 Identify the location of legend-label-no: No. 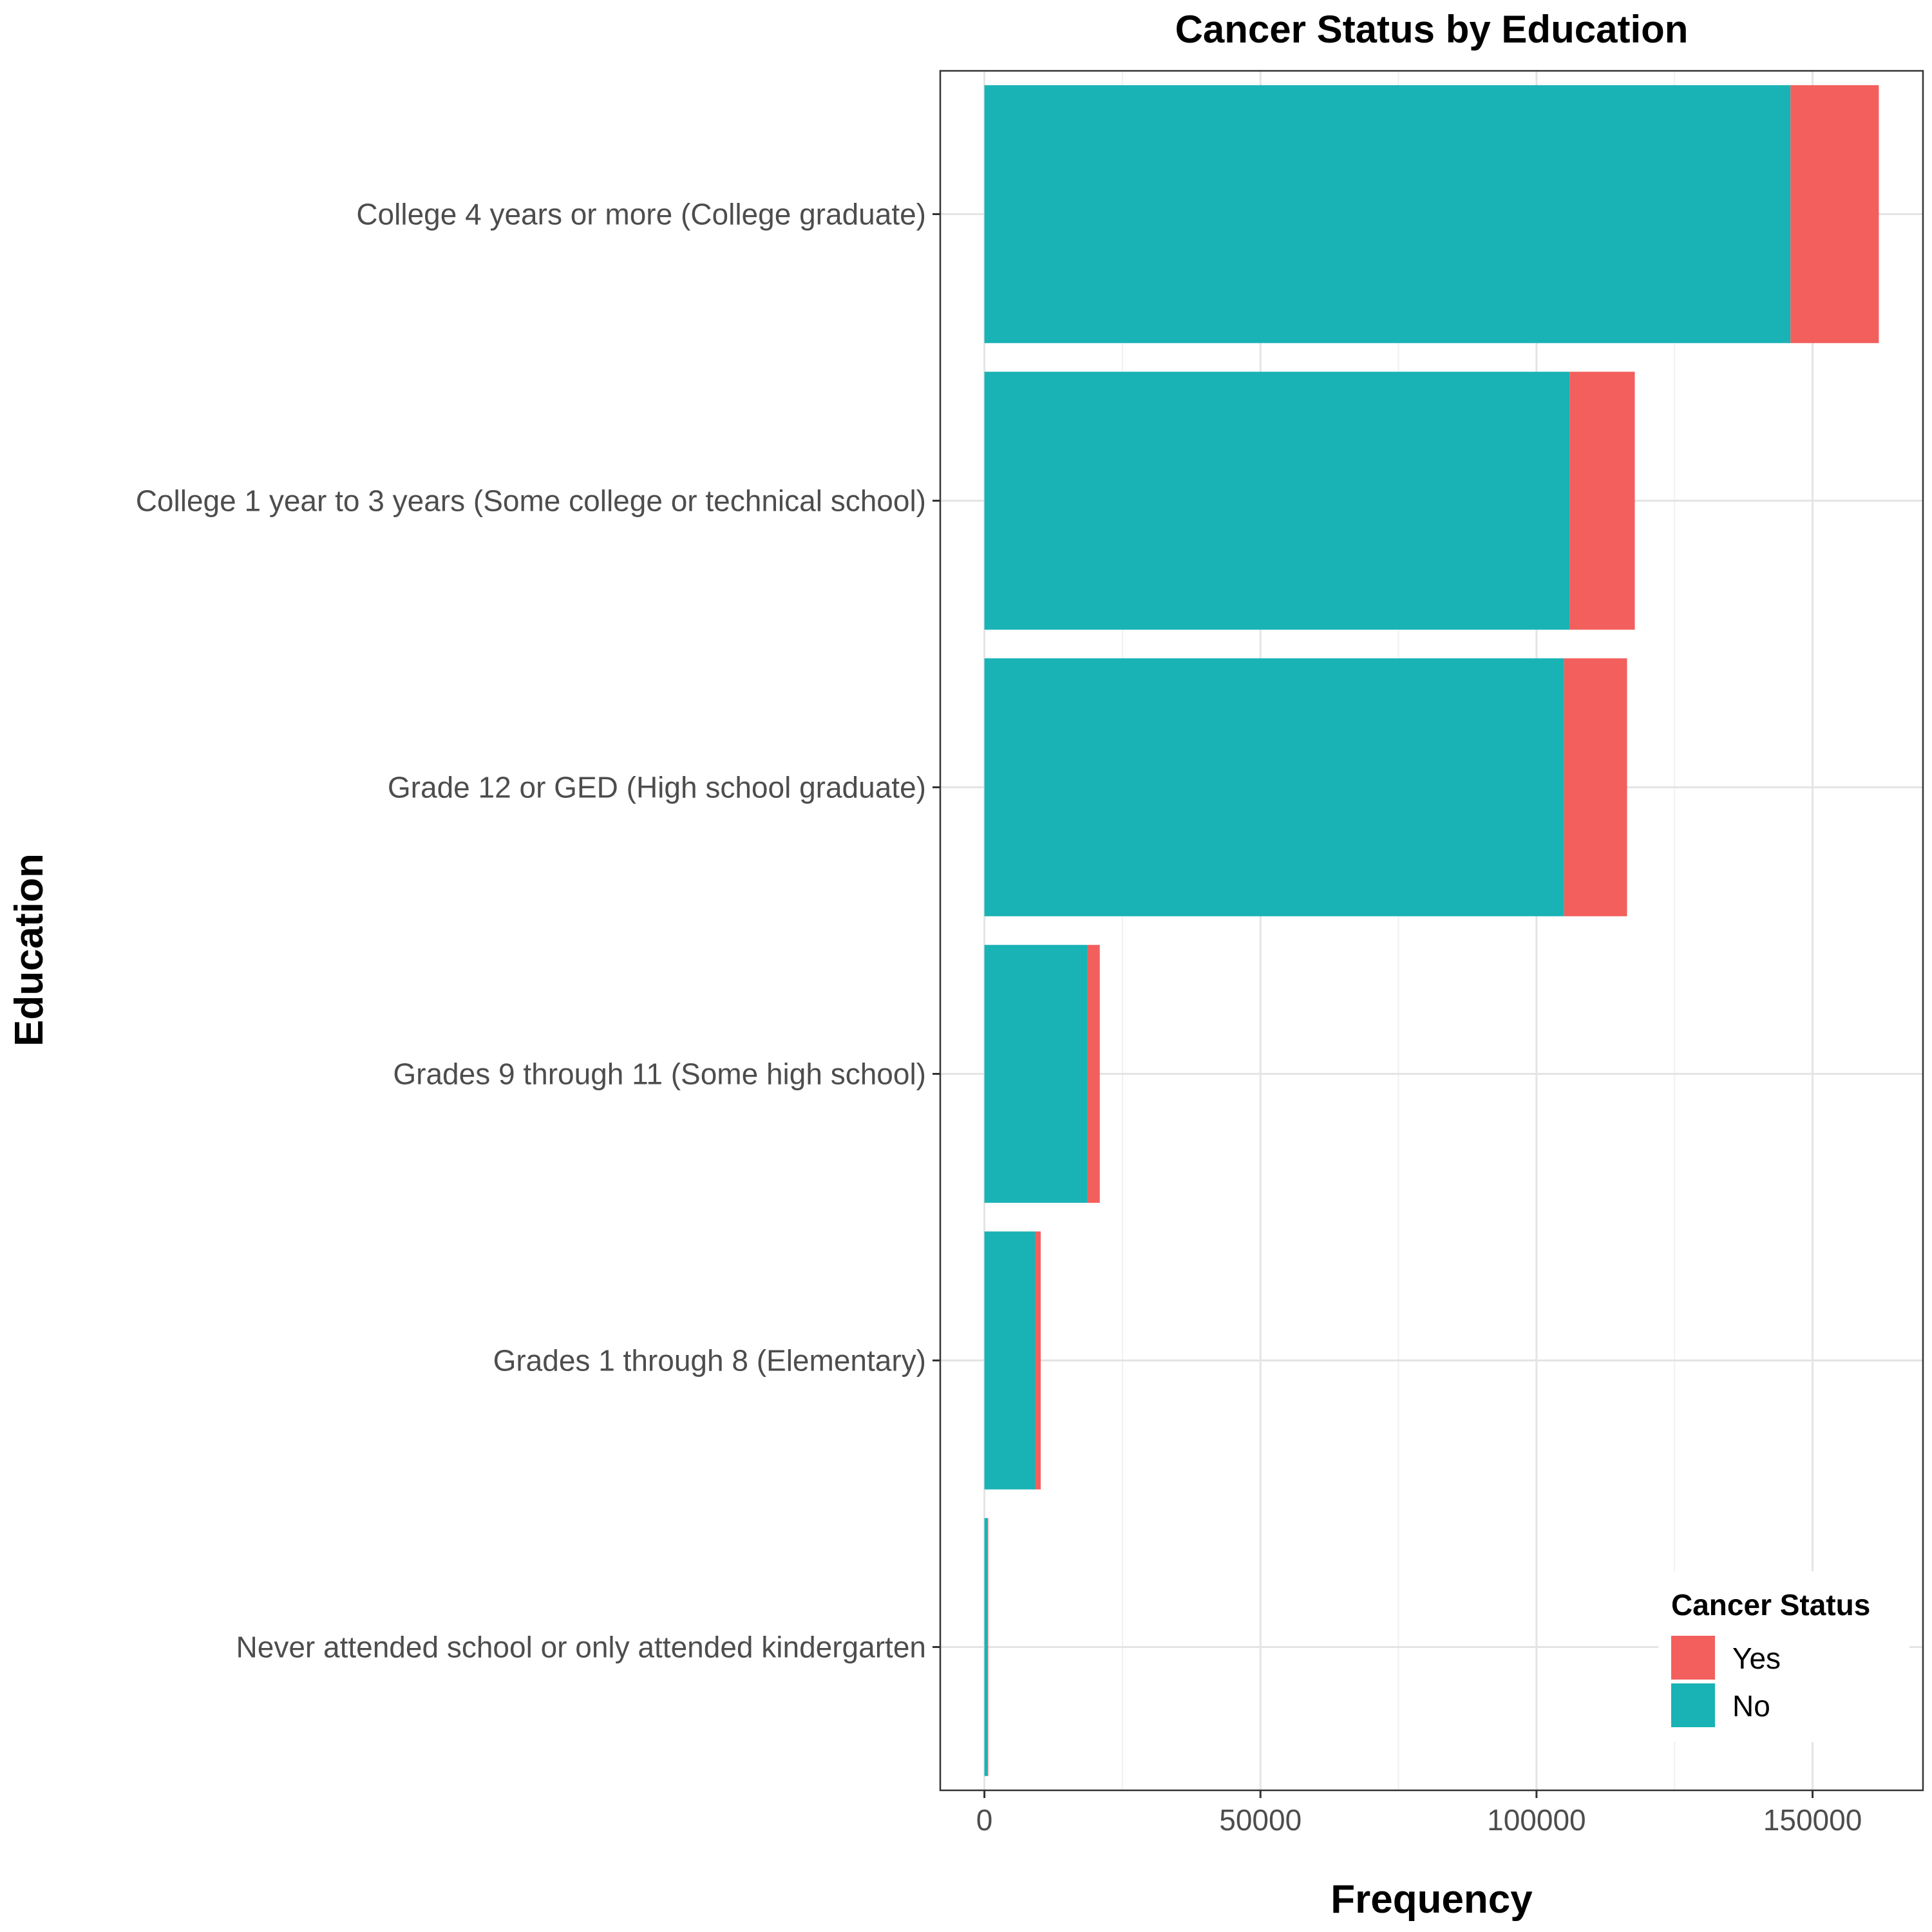
(1751, 1706).